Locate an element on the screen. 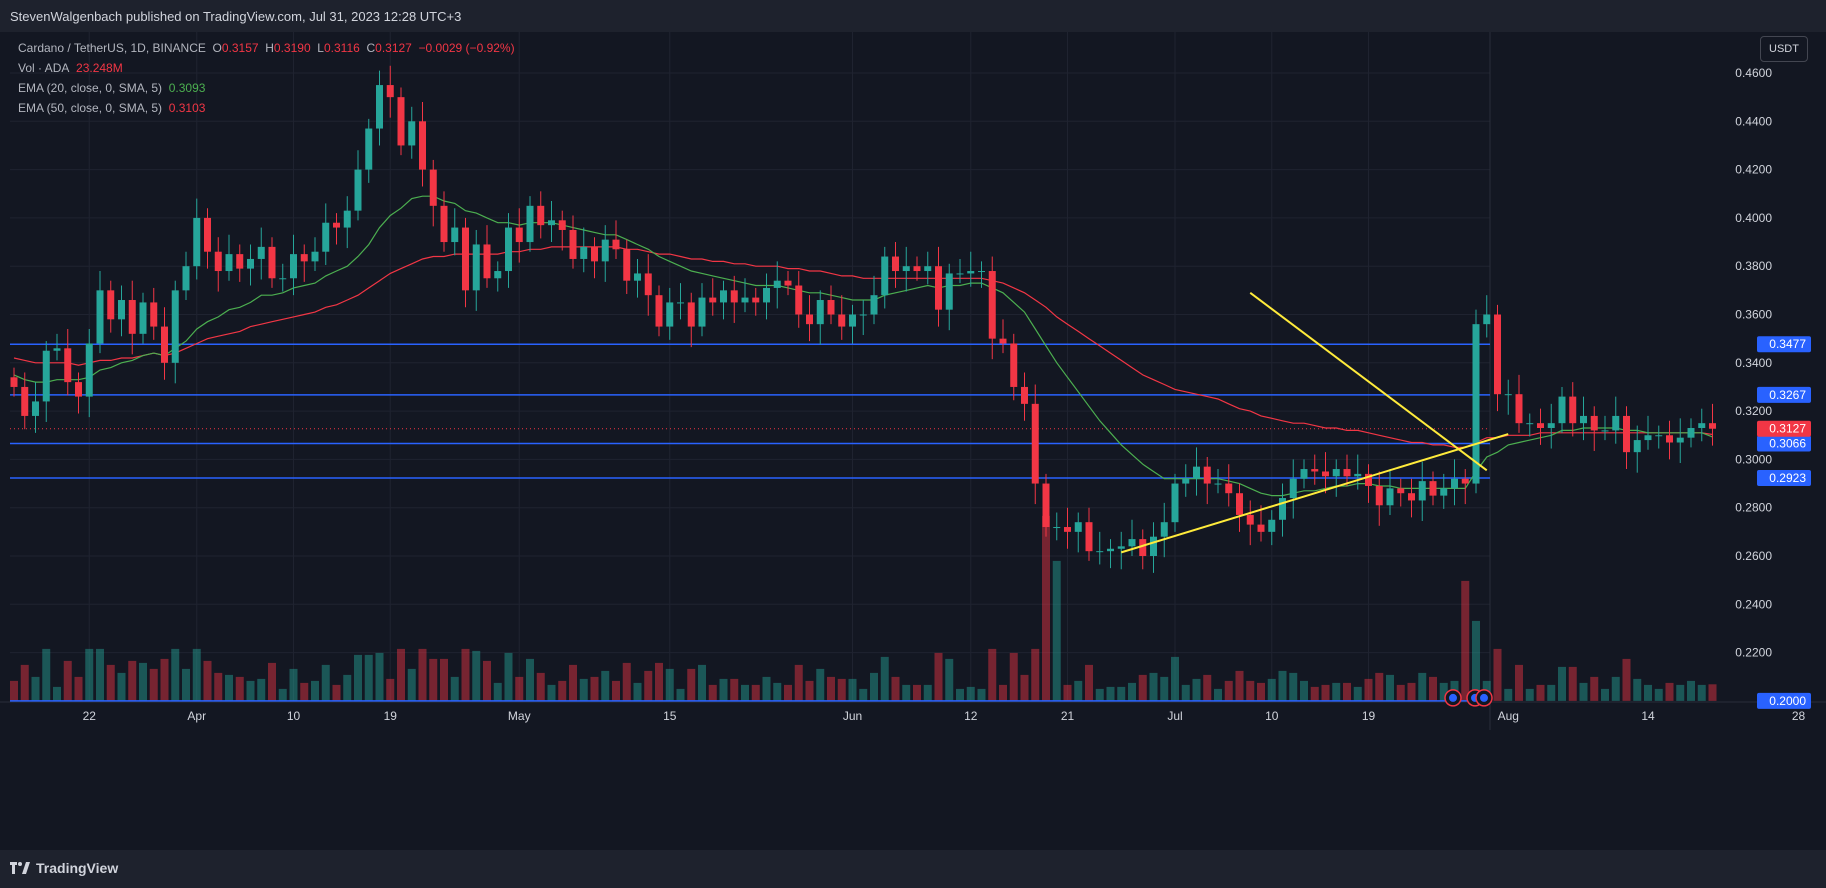  tradingview-logo-icon is located at coordinates (20, 868).